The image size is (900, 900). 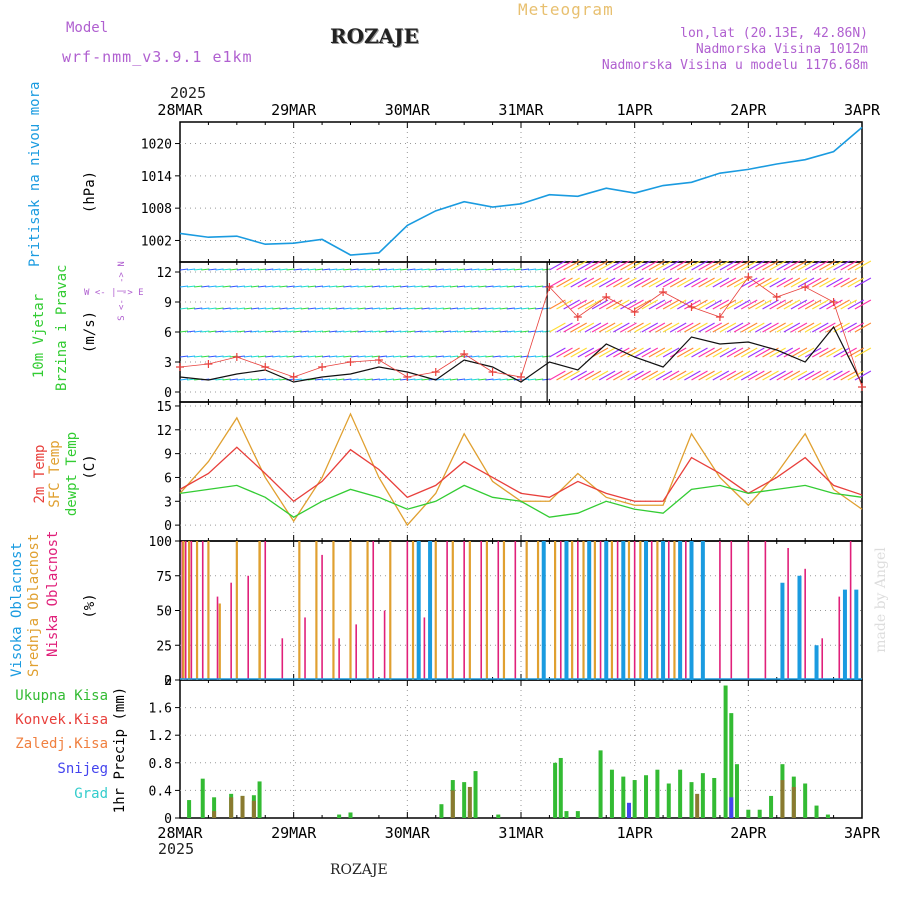 I want to click on y-tick-label: 1008, so click(x=156, y=209).